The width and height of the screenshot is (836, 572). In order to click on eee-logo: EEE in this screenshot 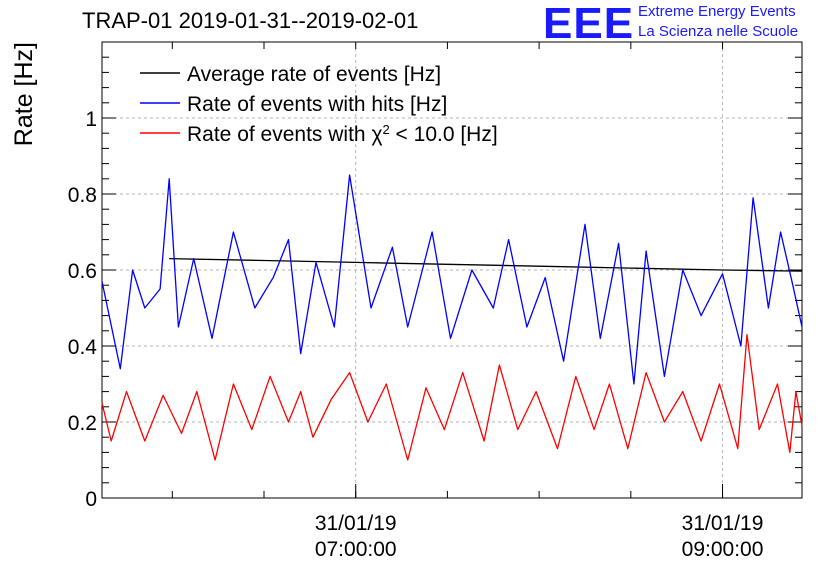, I will do `click(589, 24)`.